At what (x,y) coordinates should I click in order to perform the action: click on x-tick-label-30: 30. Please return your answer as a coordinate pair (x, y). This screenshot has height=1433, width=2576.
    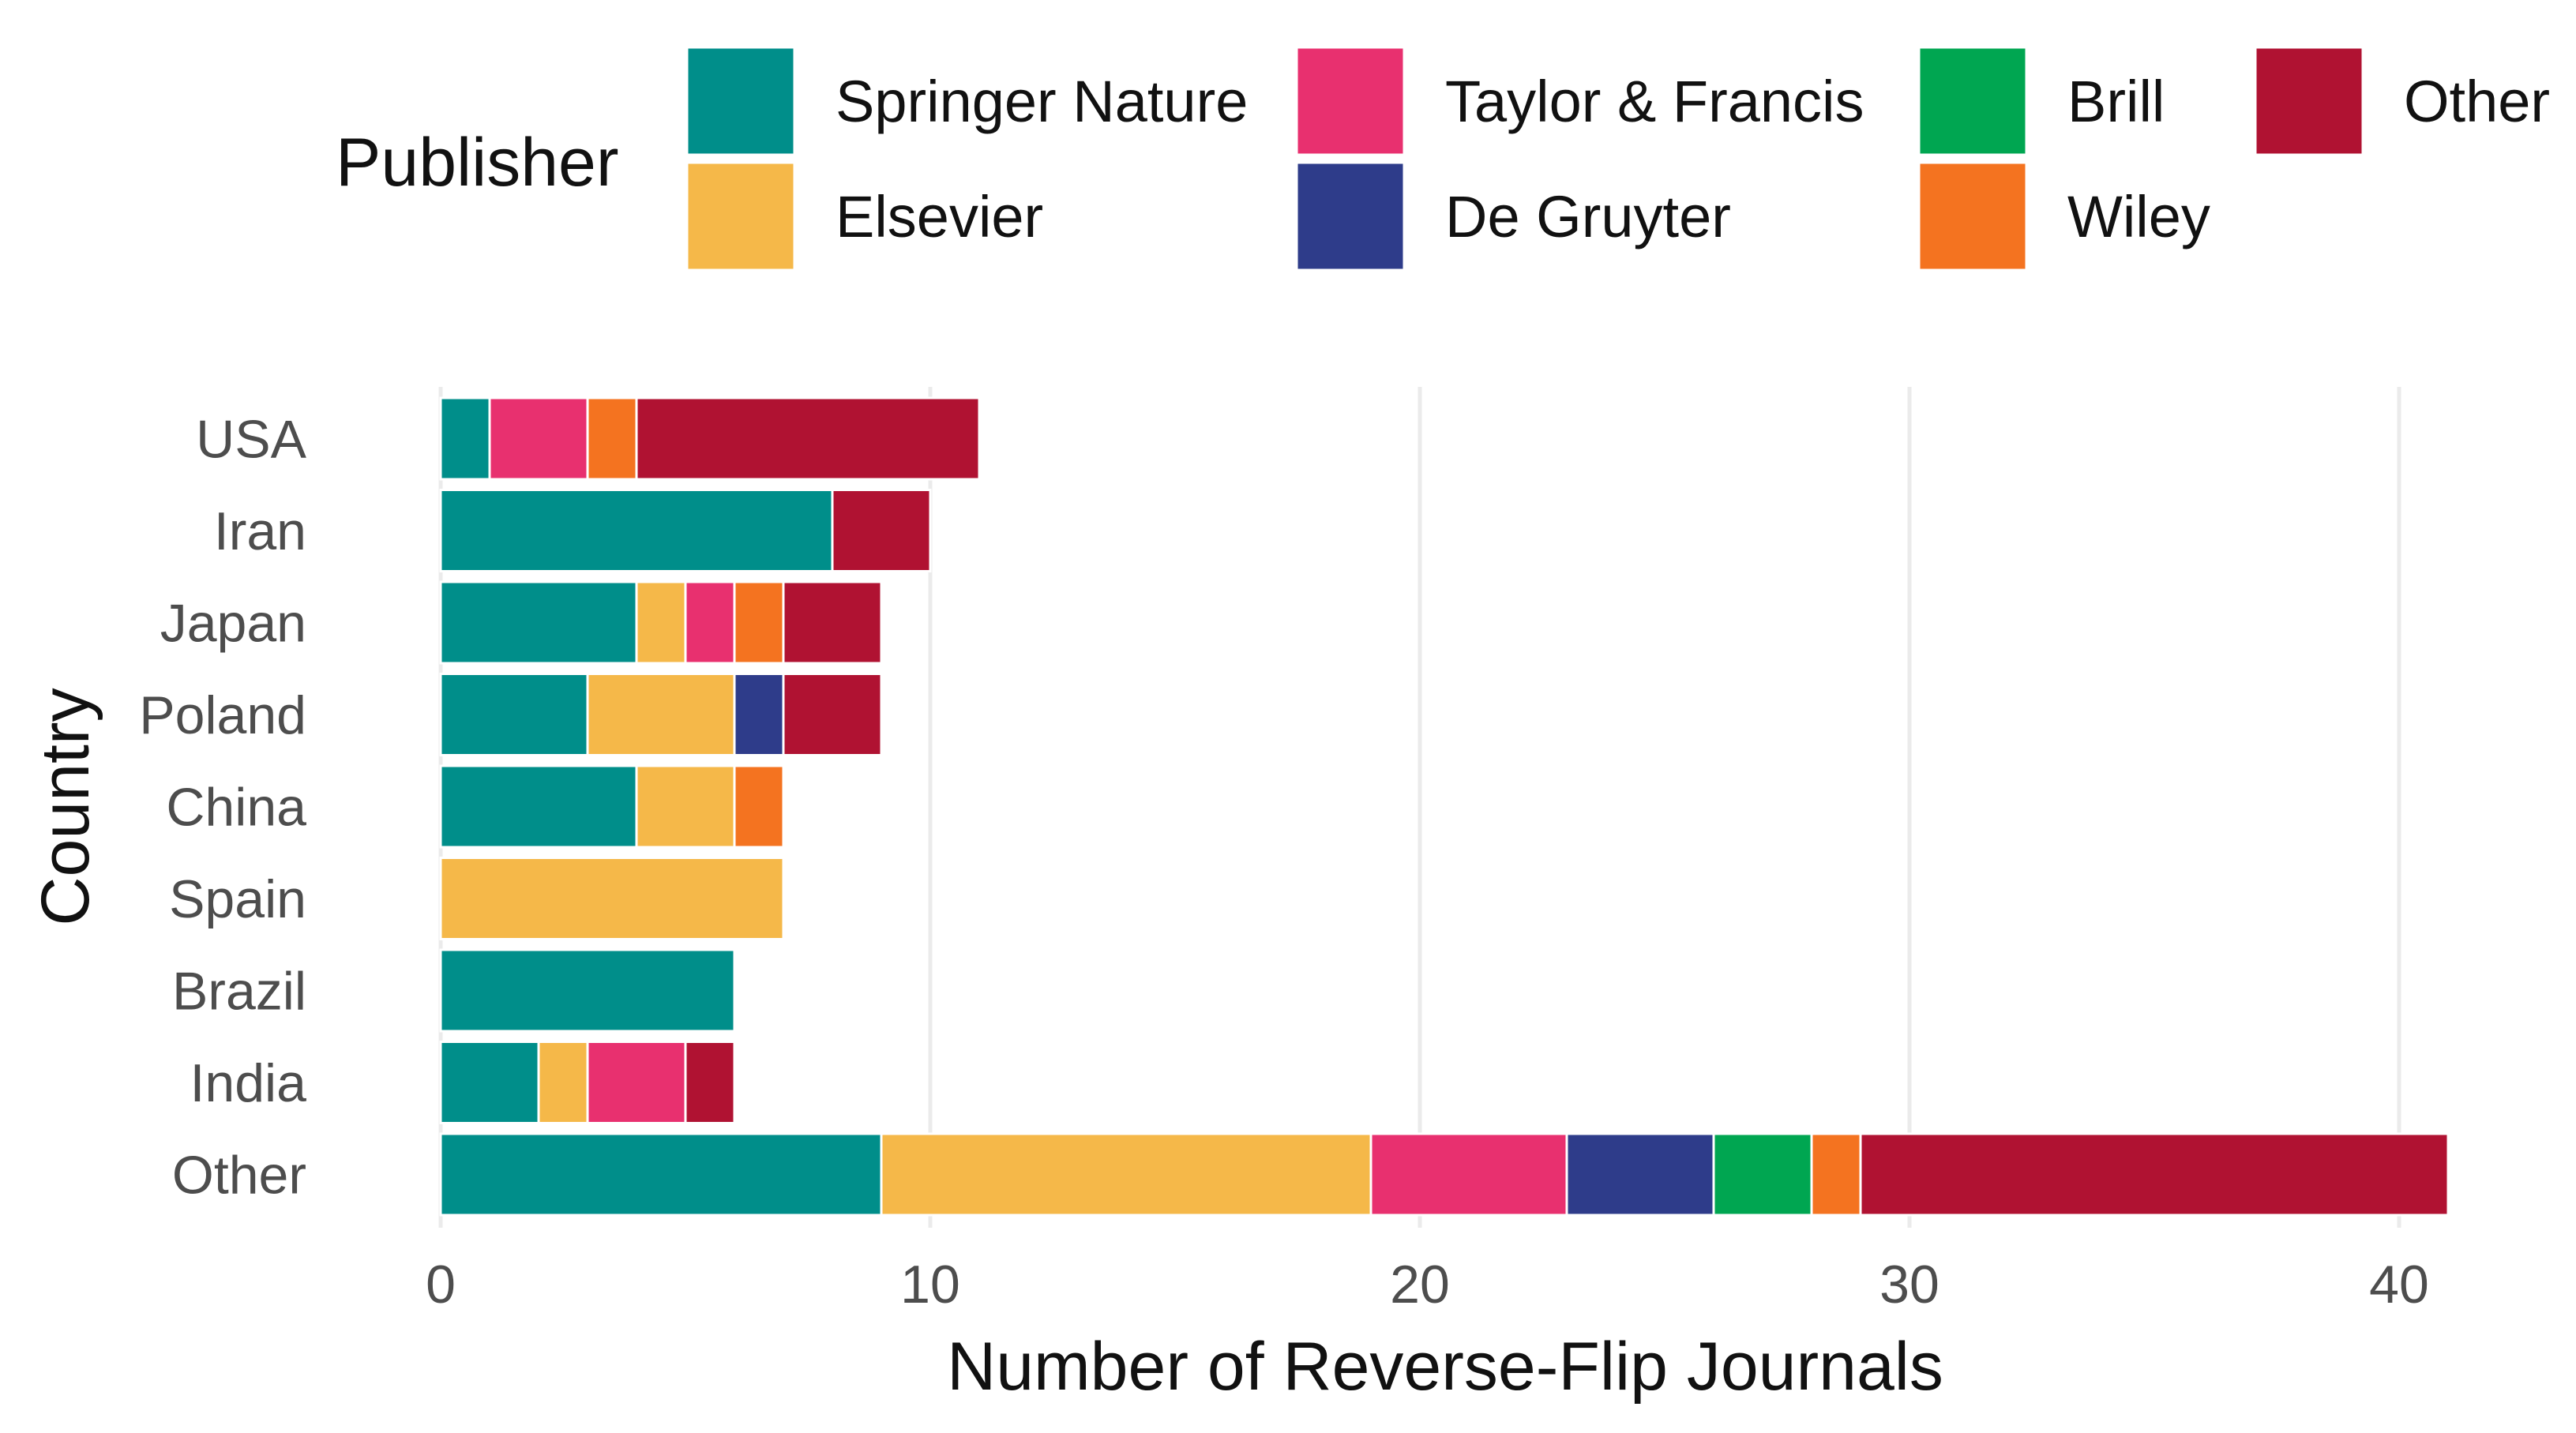
    Looking at the image, I should click on (1909, 1285).